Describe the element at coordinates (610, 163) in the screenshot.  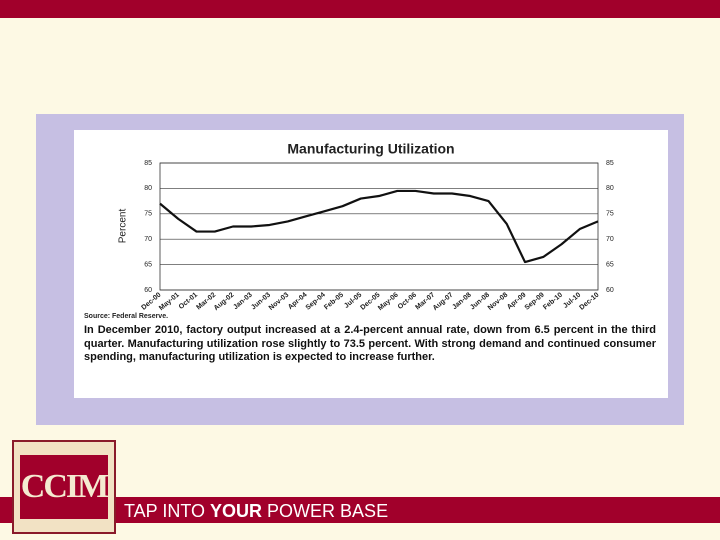
I see `y-tick-label-right: 85` at that location.